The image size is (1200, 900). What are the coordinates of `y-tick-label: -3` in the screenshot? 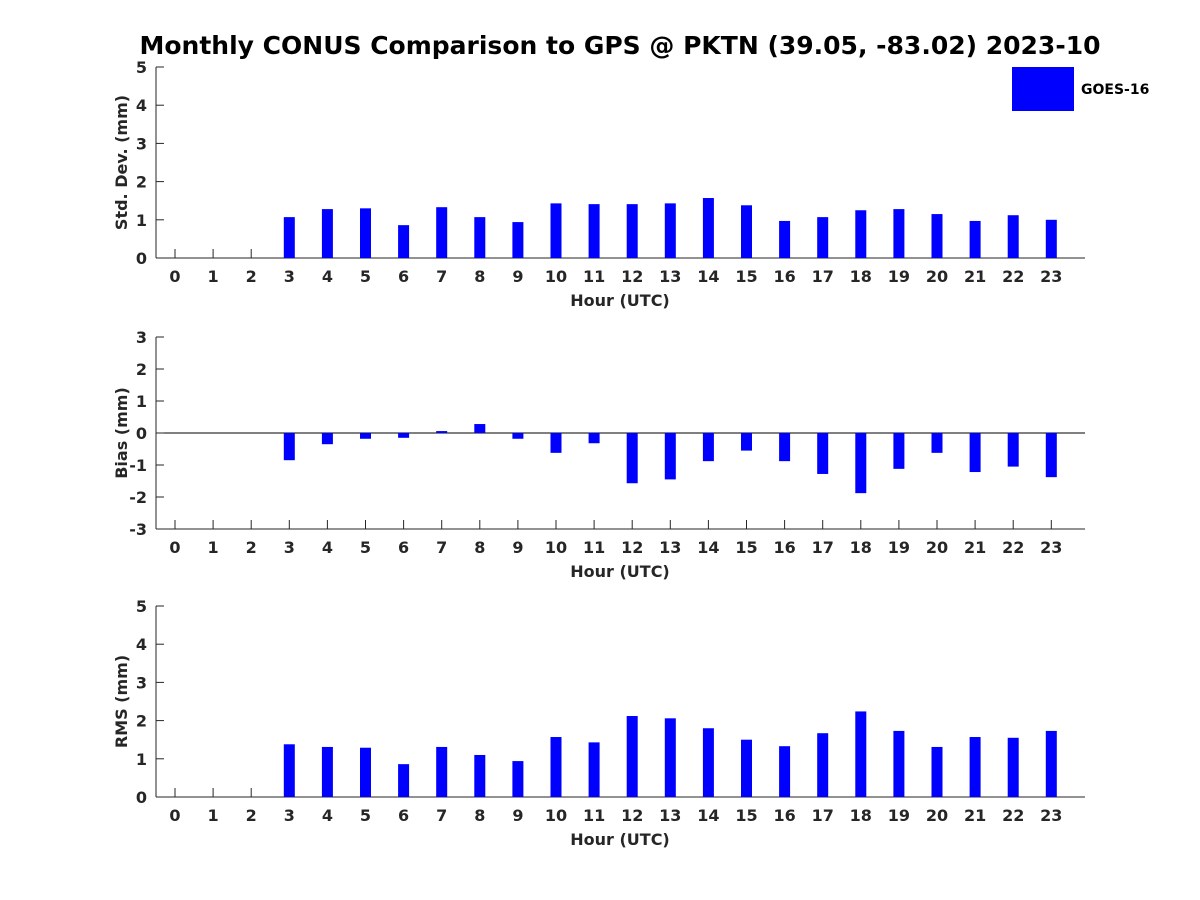 It's located at (138, 529).